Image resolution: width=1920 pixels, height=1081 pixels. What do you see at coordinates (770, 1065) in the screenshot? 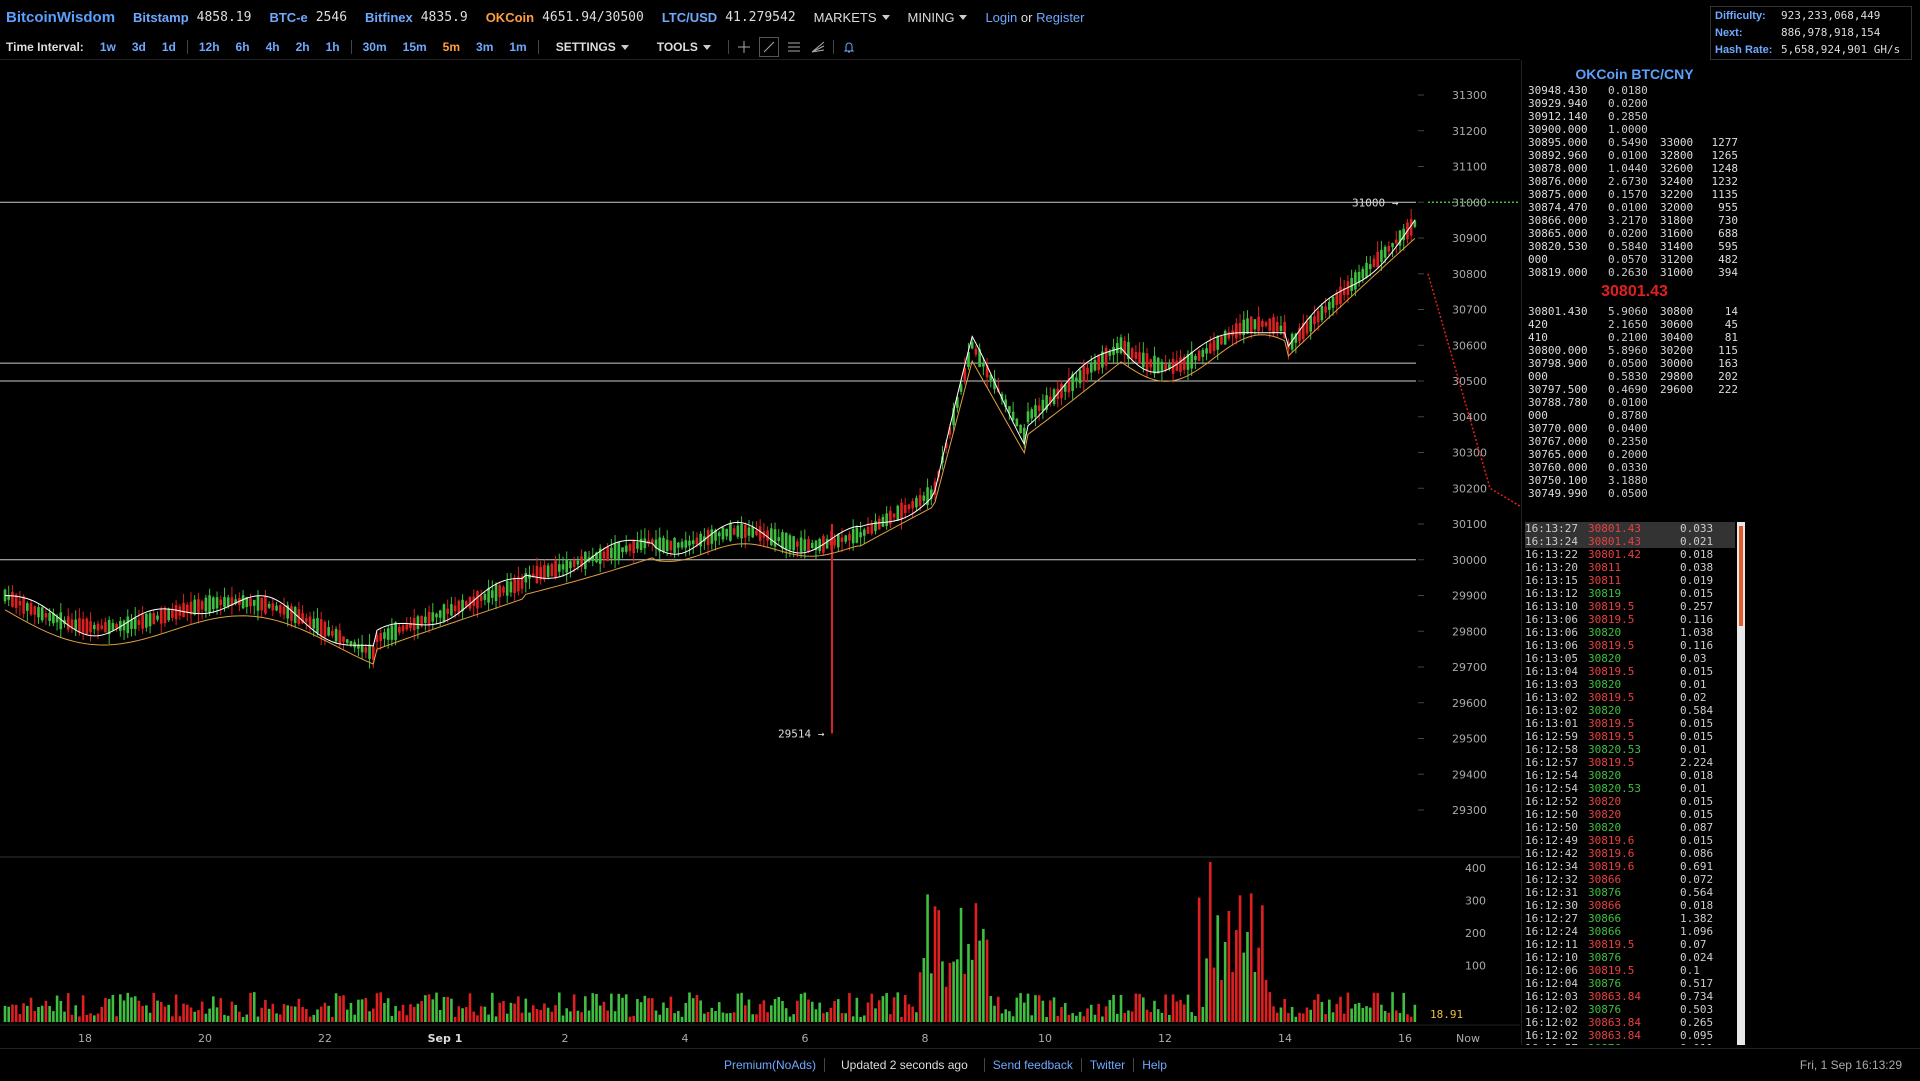
I see `premium-link: Premium(NoAds)` at bounding box center [770, 1065].